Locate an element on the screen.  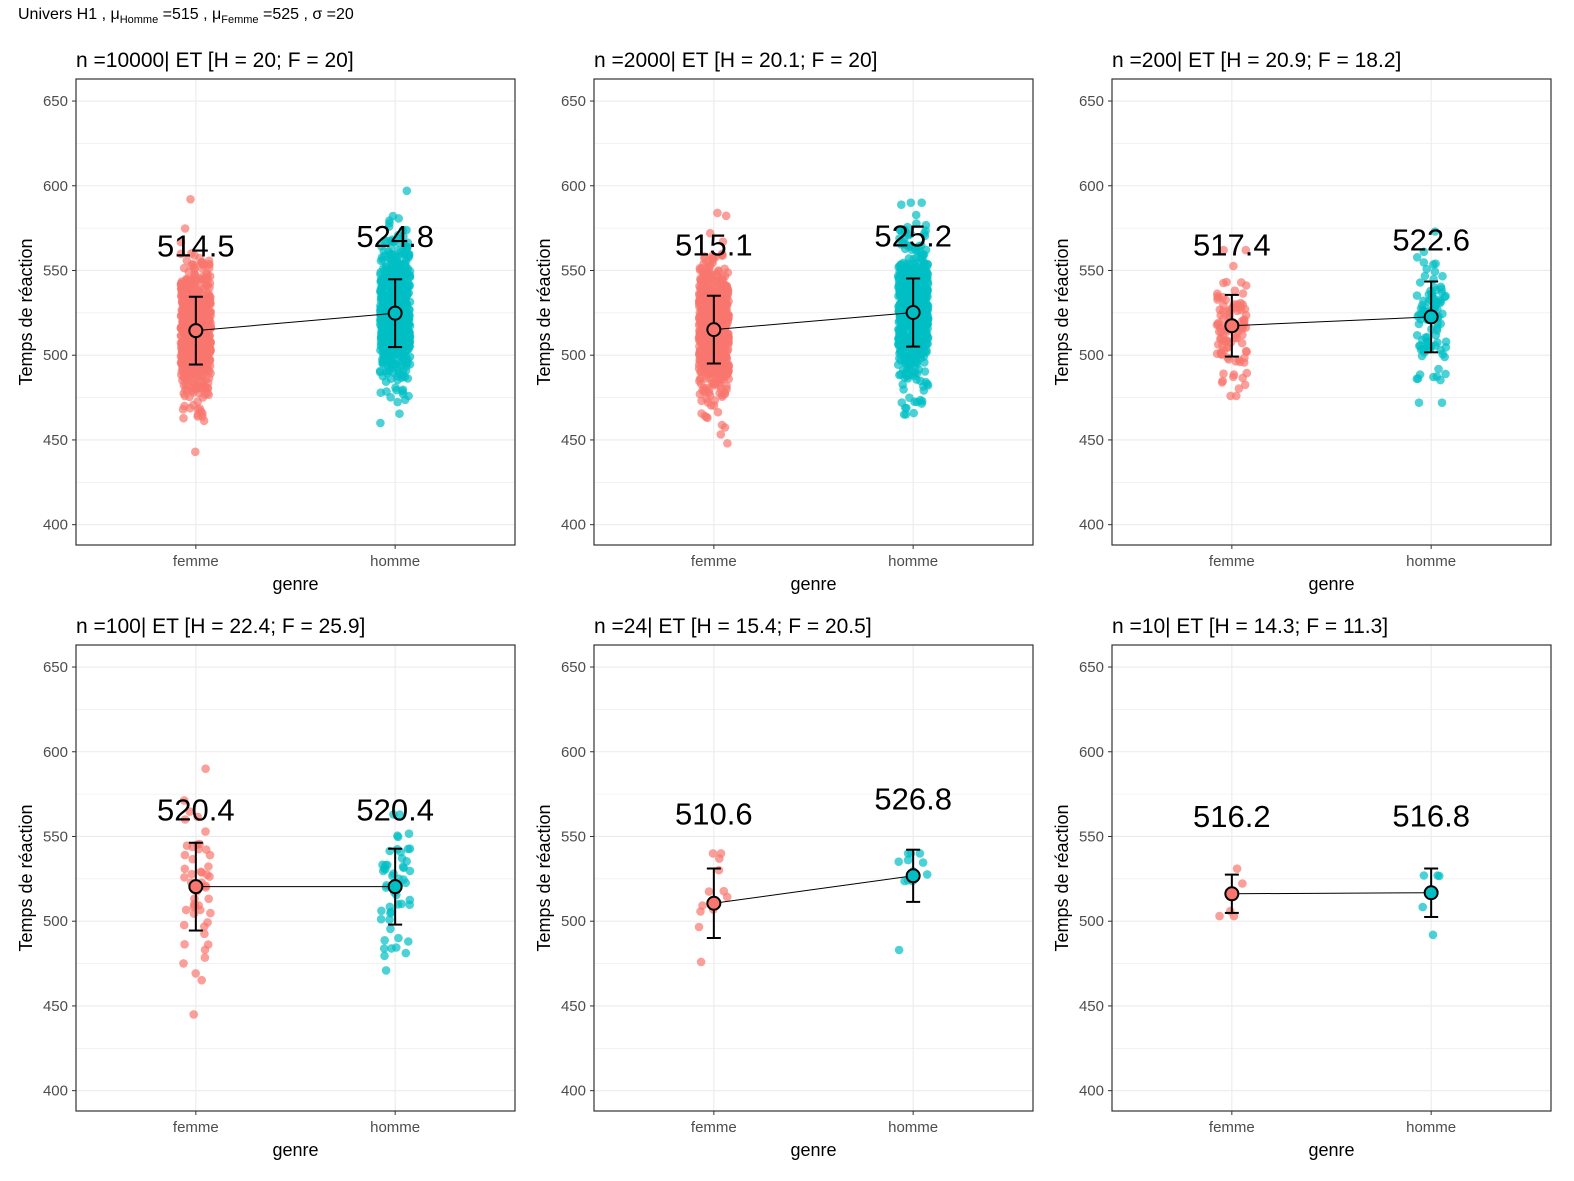
mu-homme-value: =515 , is located at coordinates (185, 14).